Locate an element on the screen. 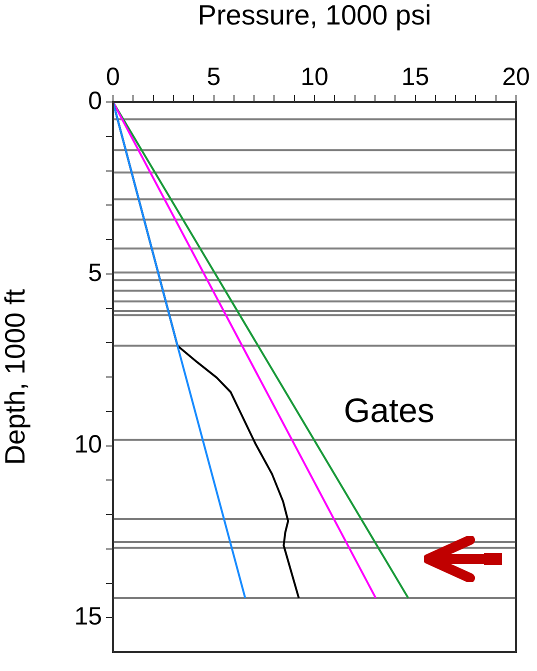 This screenshot has height=671, width=537. y-axis-title: Depth, 1000 ft is located at coordinates (15, 376).